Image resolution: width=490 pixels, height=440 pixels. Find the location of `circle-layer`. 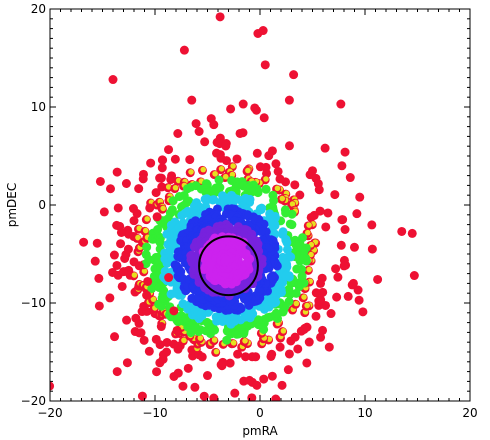

circle-layer is located at coordinates (228, 266).